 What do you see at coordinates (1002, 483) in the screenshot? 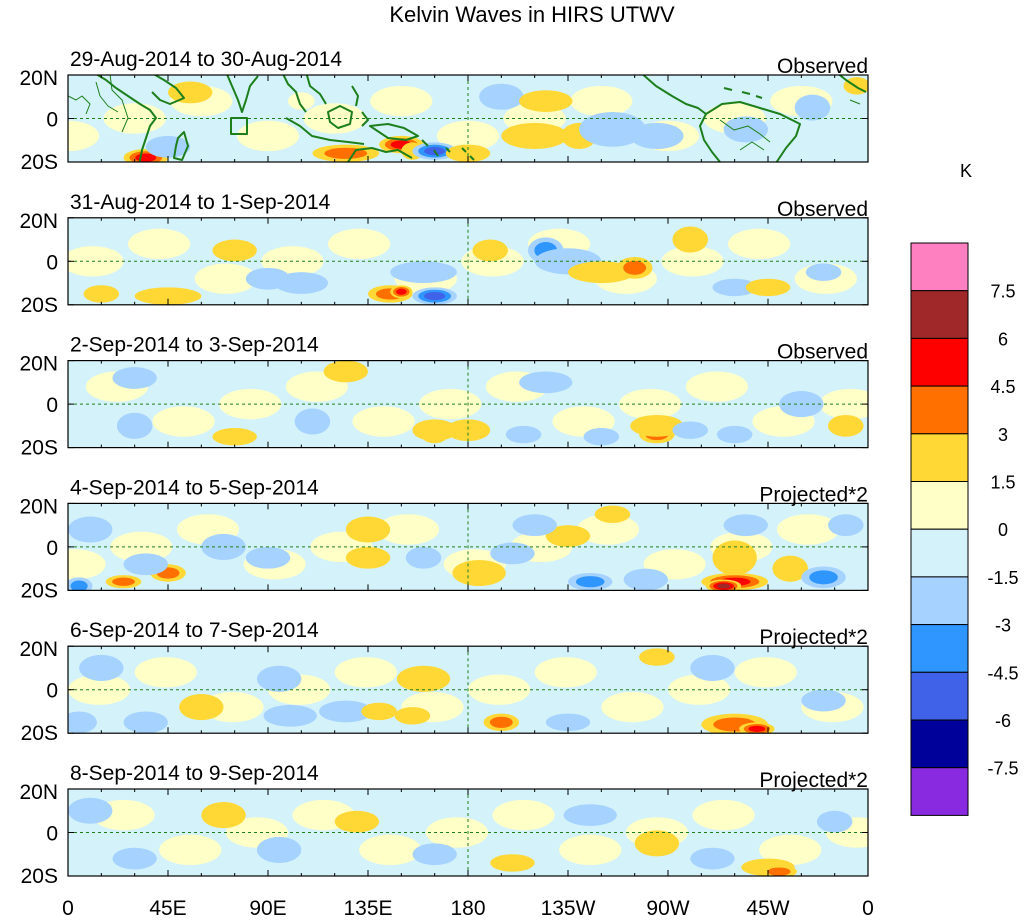
I see `colorbar-level-label: 1.5` at bounding box center [1002, 483].